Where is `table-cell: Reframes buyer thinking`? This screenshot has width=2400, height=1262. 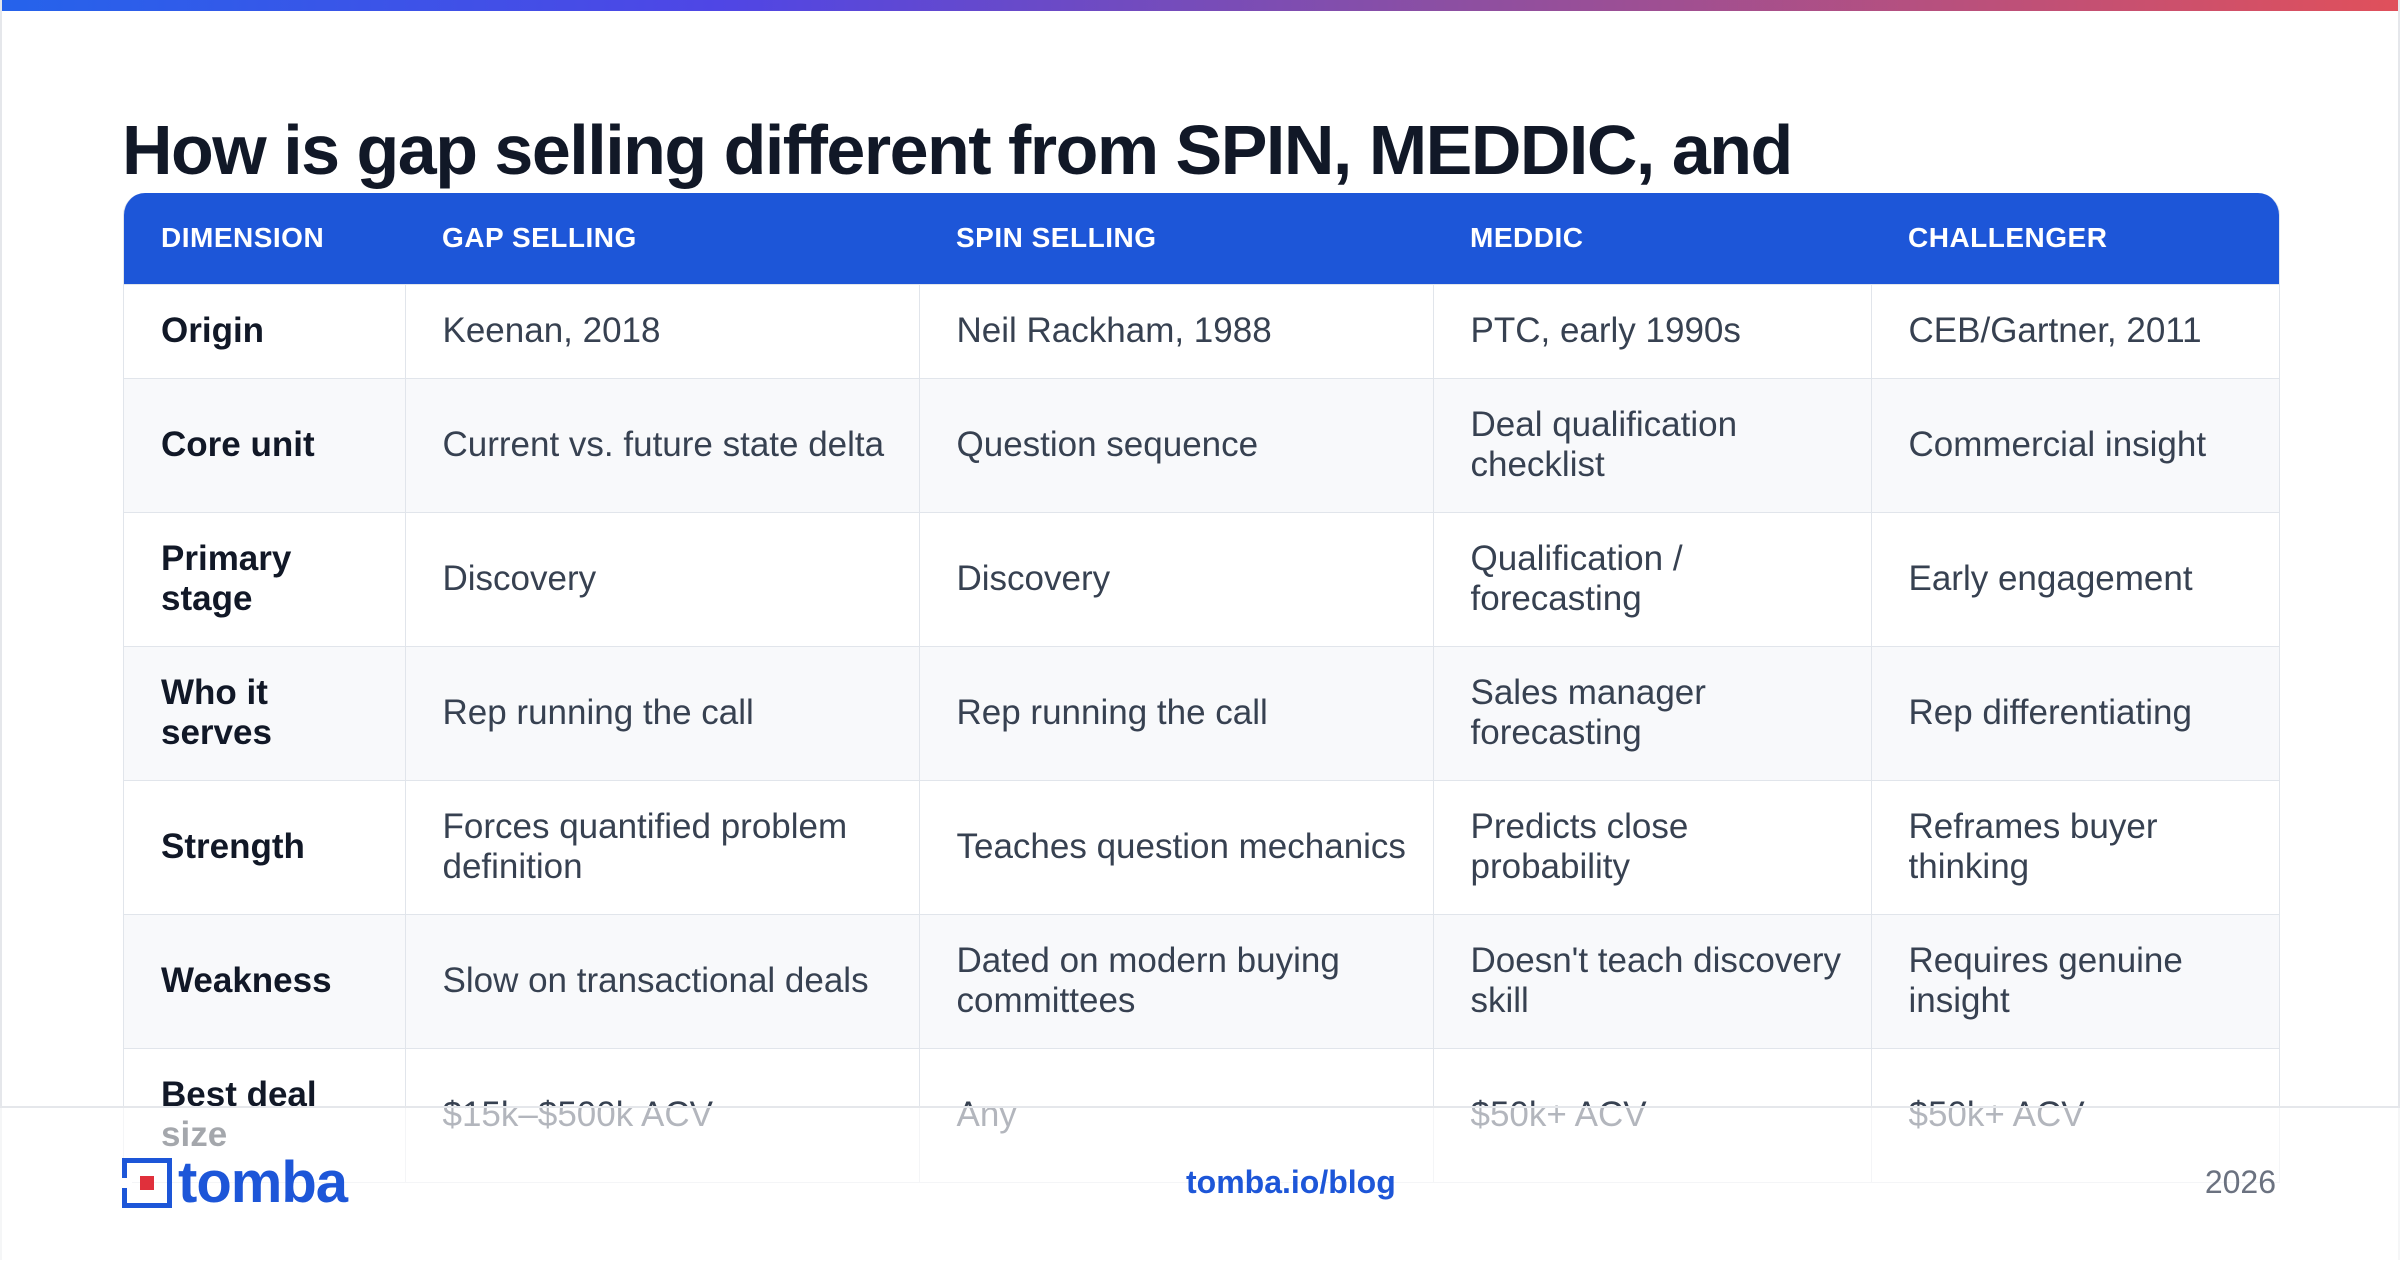
table-cell: Reframes buyer thinking is located at coordinates (2074, 846).